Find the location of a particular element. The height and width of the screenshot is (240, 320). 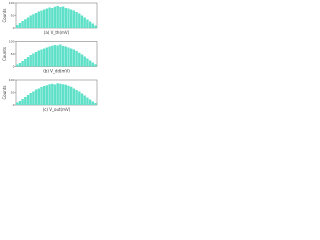

x-axis-label: (b) V_dd(mV) is located at coordinates (56, 71).